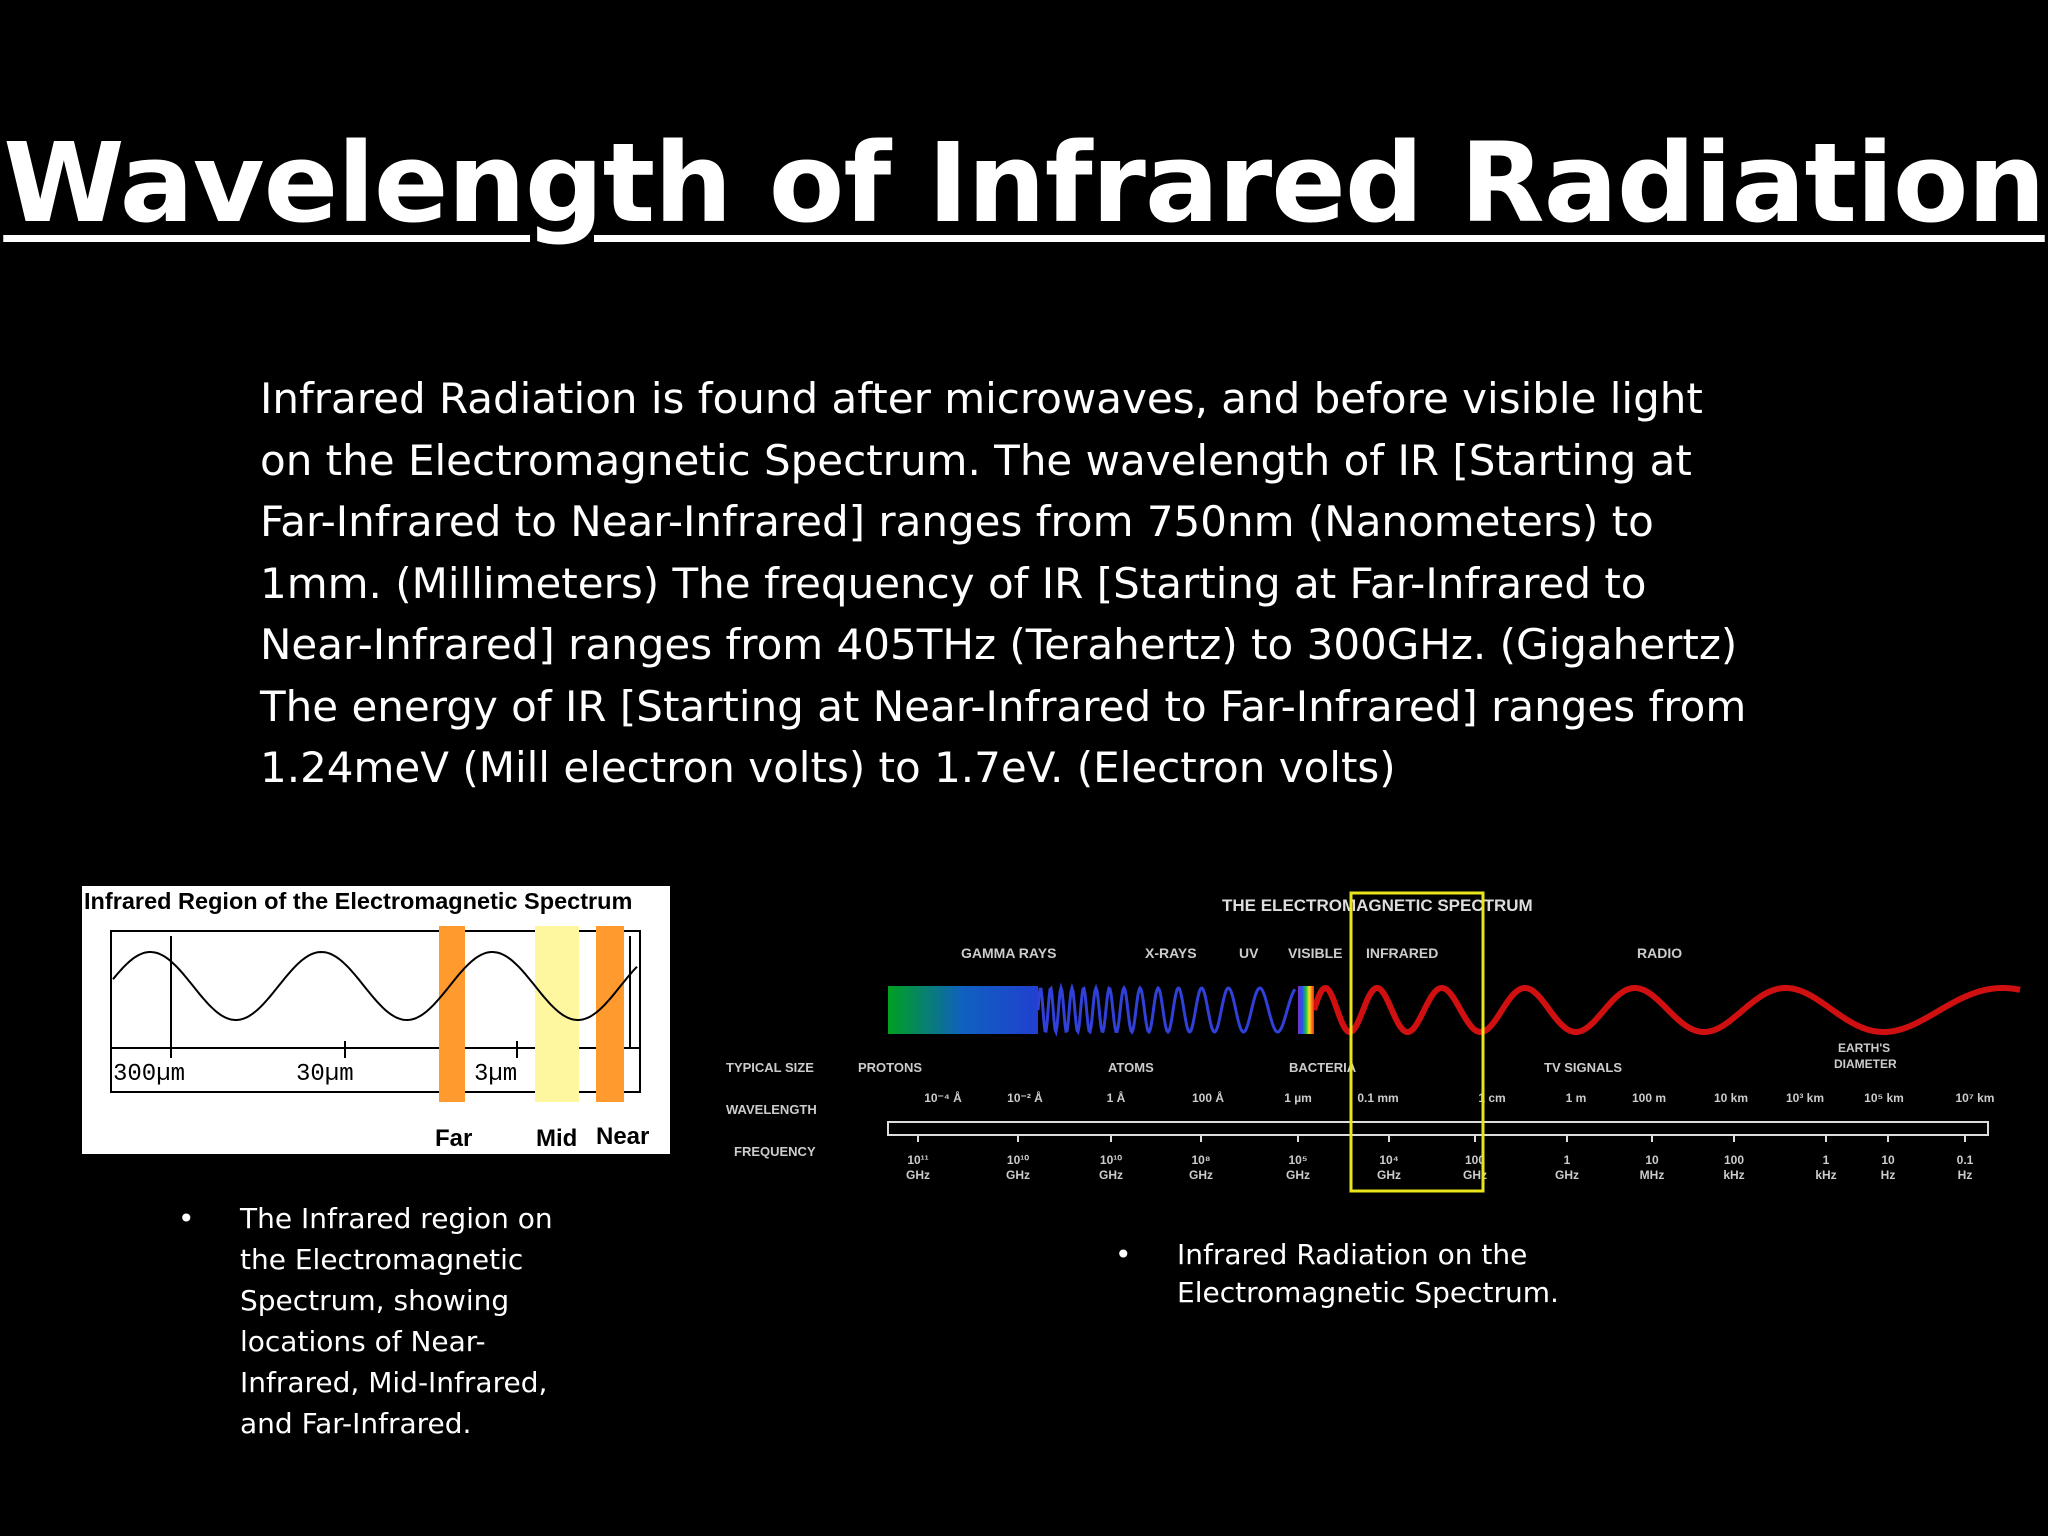  What do you see at coordinates (770, 1067) in the screenshot?
I see `row-label-size: TYPICAL SIZE` at bounding box center [770, 1067].